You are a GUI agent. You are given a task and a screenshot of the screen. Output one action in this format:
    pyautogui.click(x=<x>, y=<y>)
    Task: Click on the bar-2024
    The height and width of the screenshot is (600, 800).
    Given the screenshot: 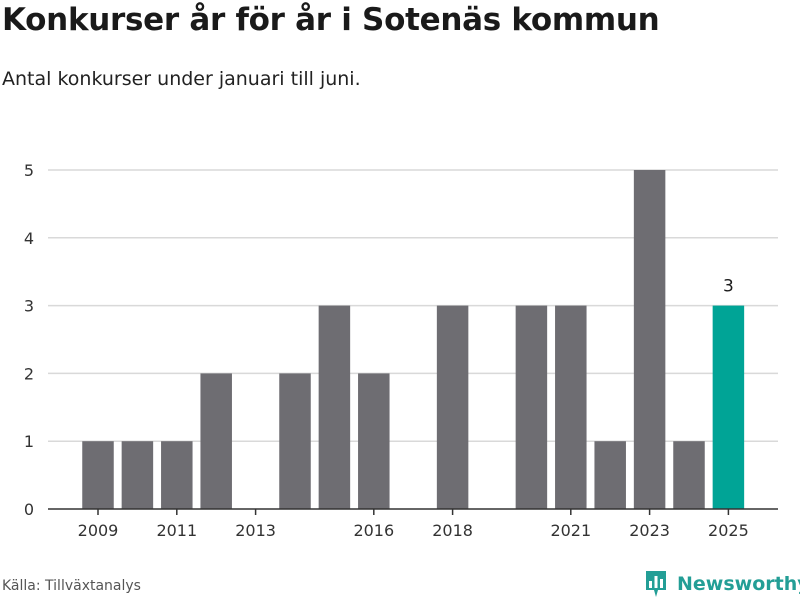 What is the action you would take?
    pyautogui.click(x=689, y=475)
    